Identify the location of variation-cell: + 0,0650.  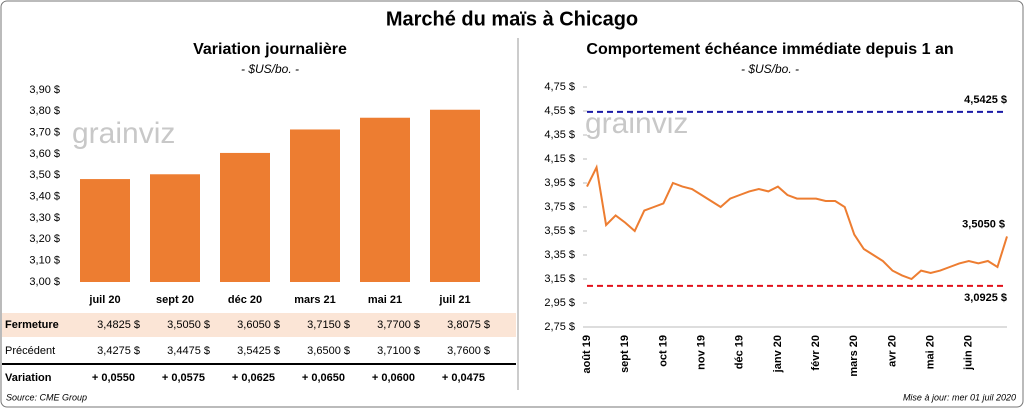
(323, 378).